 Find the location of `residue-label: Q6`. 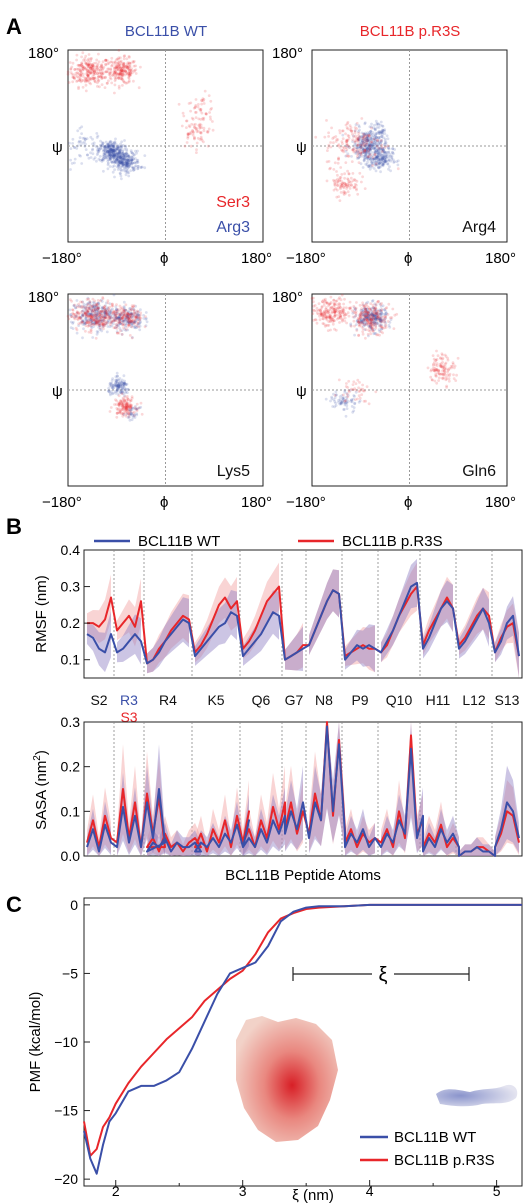

residue-label: Q6 is located at coordinates (261, 700).